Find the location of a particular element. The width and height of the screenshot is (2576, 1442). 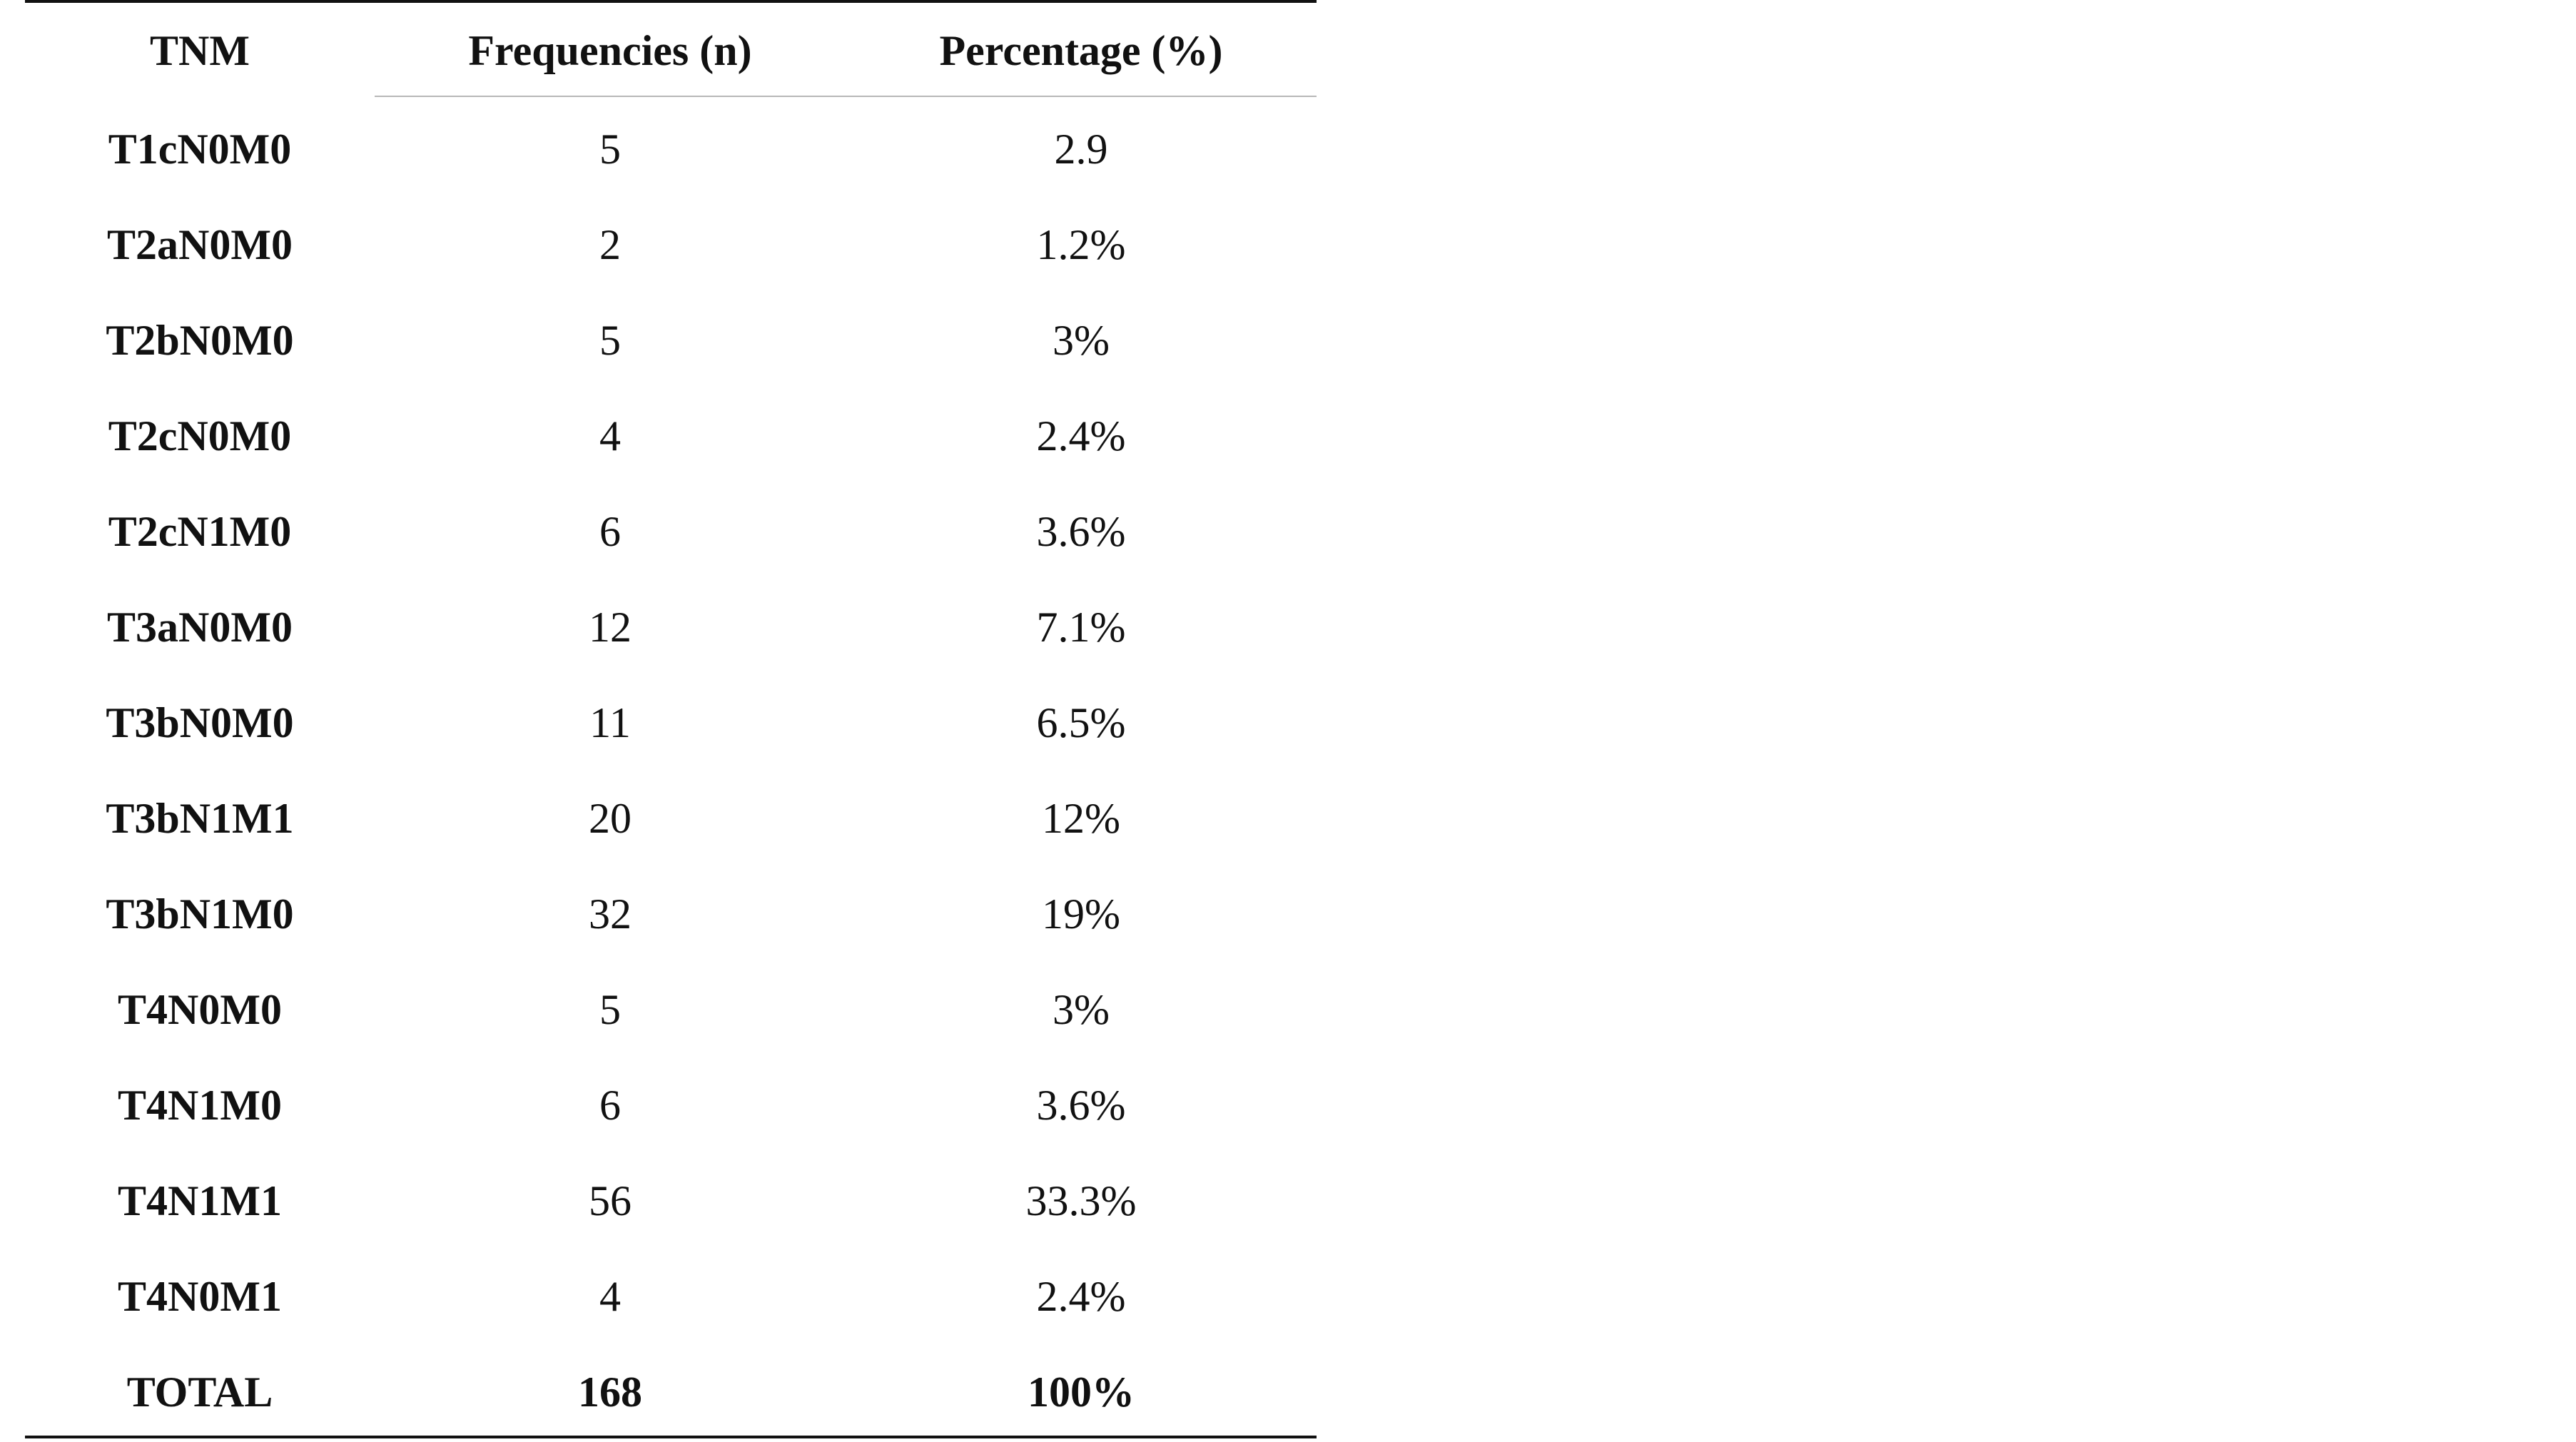

table-bottom-rule is located at coordinates (671, 1437).